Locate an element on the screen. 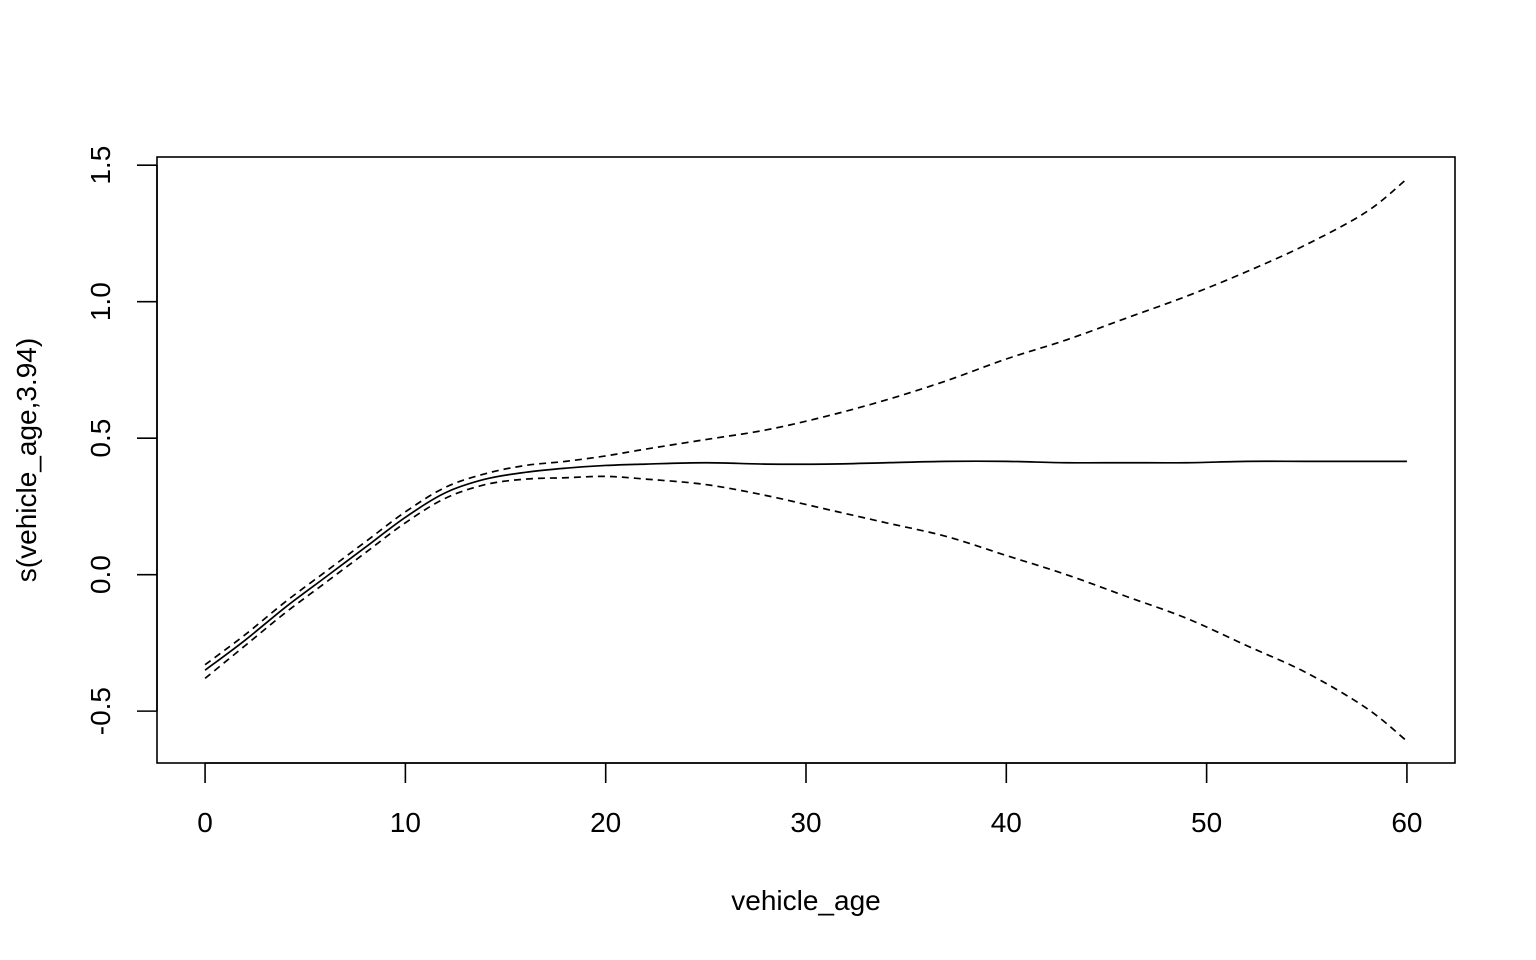  x-tick-label: 40 is located at coordinates (1006, 822).